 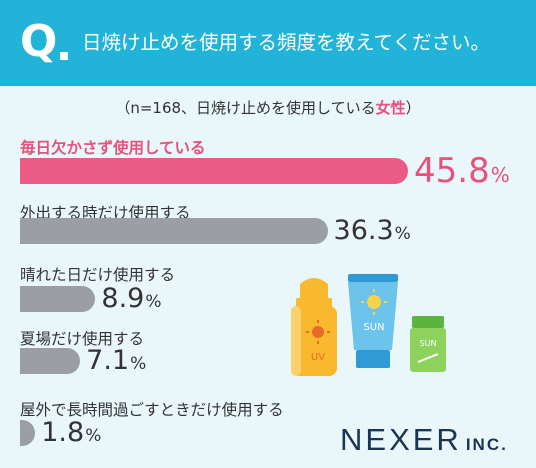 What do you see at coordinates (64, 56) in the screenshot?
I see `q-dot` at bounding box center [64, 56].